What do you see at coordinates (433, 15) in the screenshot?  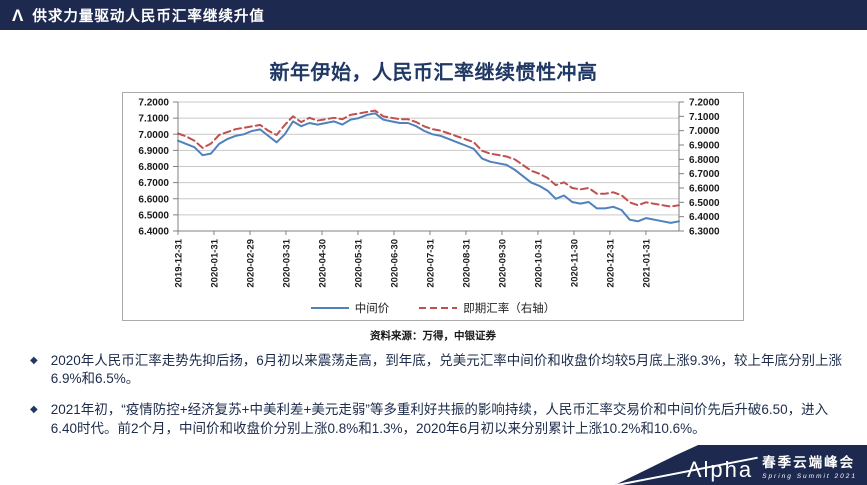 I see `header-bar: Λ 供求力量驱动人民币汇率继续升值` at bounding box center [433, 15].